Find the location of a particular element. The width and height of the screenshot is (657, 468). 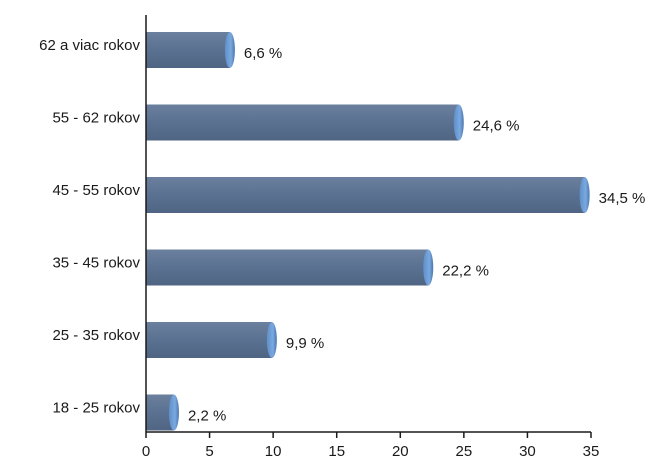

value-label-25-35-rokov: 9,9 % is located at coordinates (305, 343).